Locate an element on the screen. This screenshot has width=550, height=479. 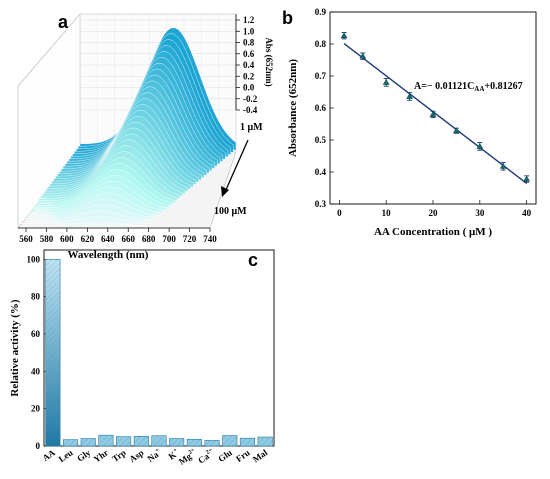
concentration-axis-title: AA Concentration ( μM ) is located at coordinates (433, 232).